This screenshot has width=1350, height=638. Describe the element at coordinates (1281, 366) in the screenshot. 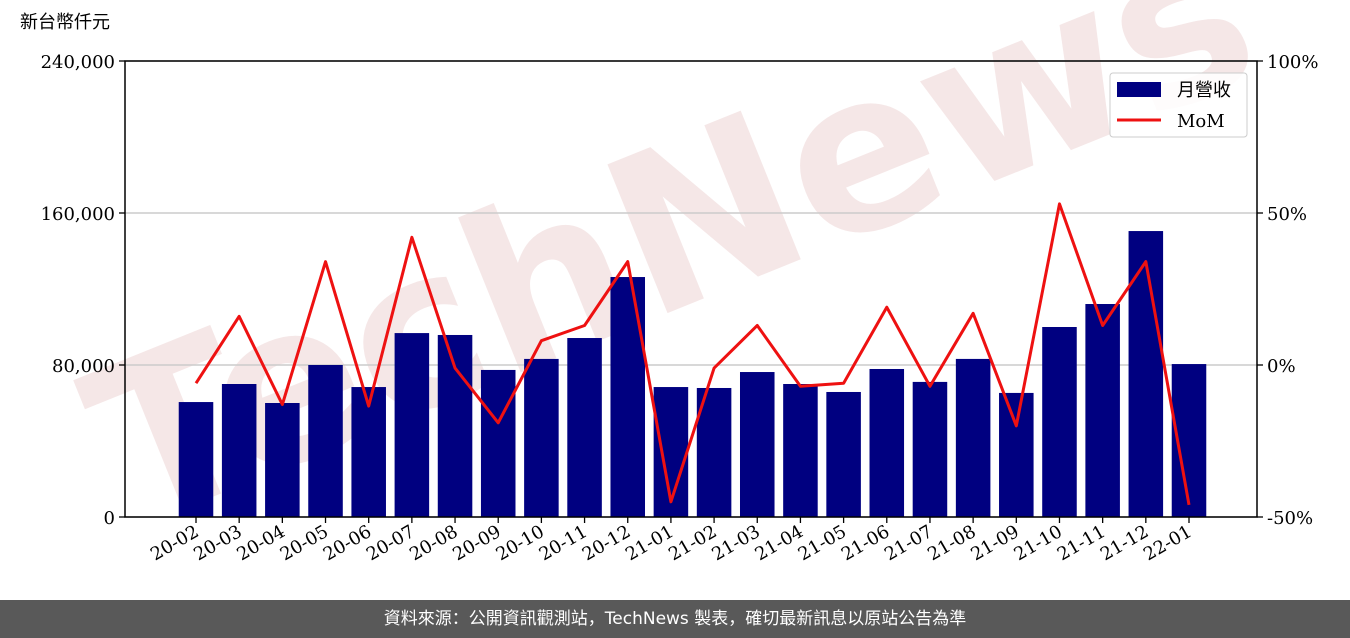

I see `y2-tick-label: 0%` at that location.